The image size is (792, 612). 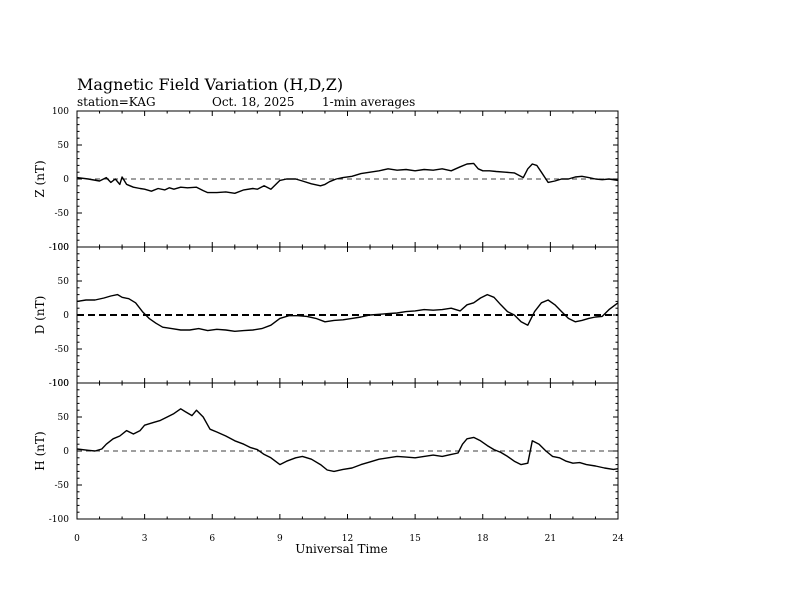 I want to click on xtick-label: 0, so click(x=77, y=539).